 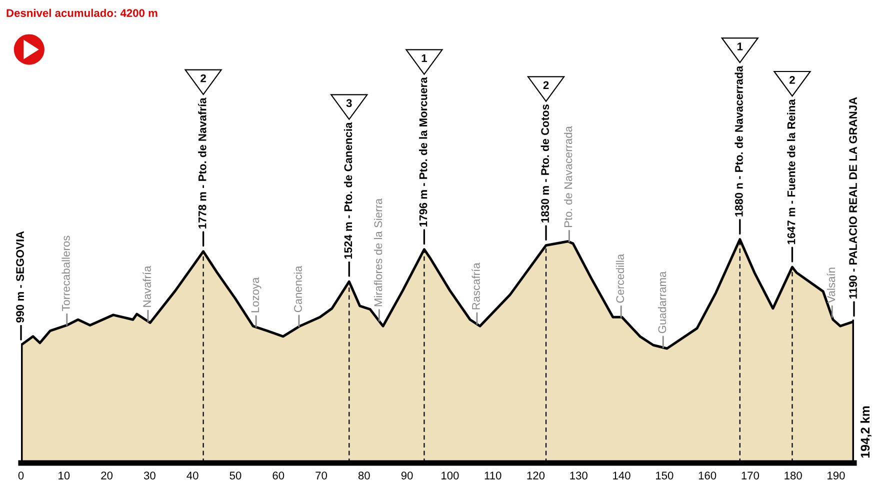 I want to click on text: 3, so click(x=349, y=103).